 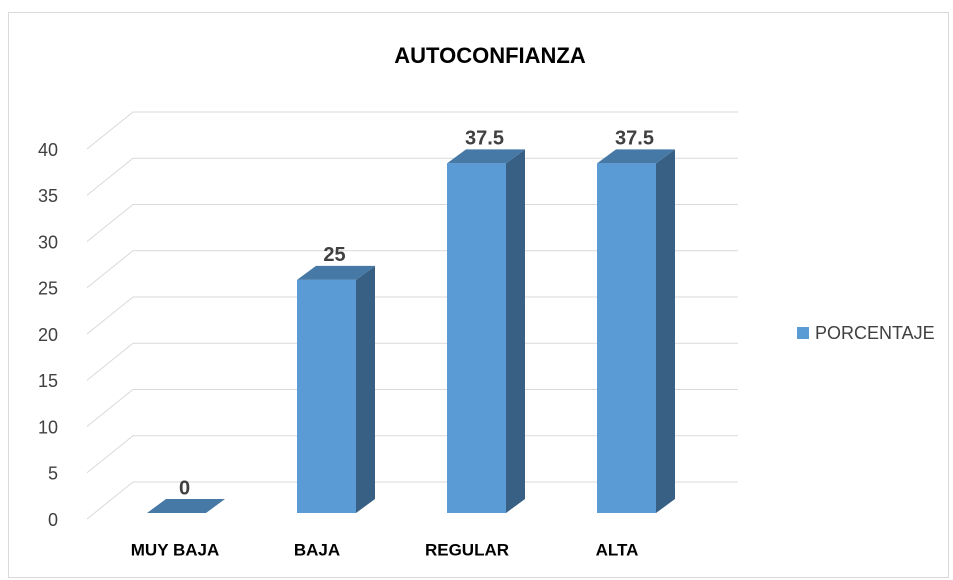 What do you see at coordinates (48, 381) in the screenshot?
I see `y-tick-label: 15` at bounding box center [48, 381].